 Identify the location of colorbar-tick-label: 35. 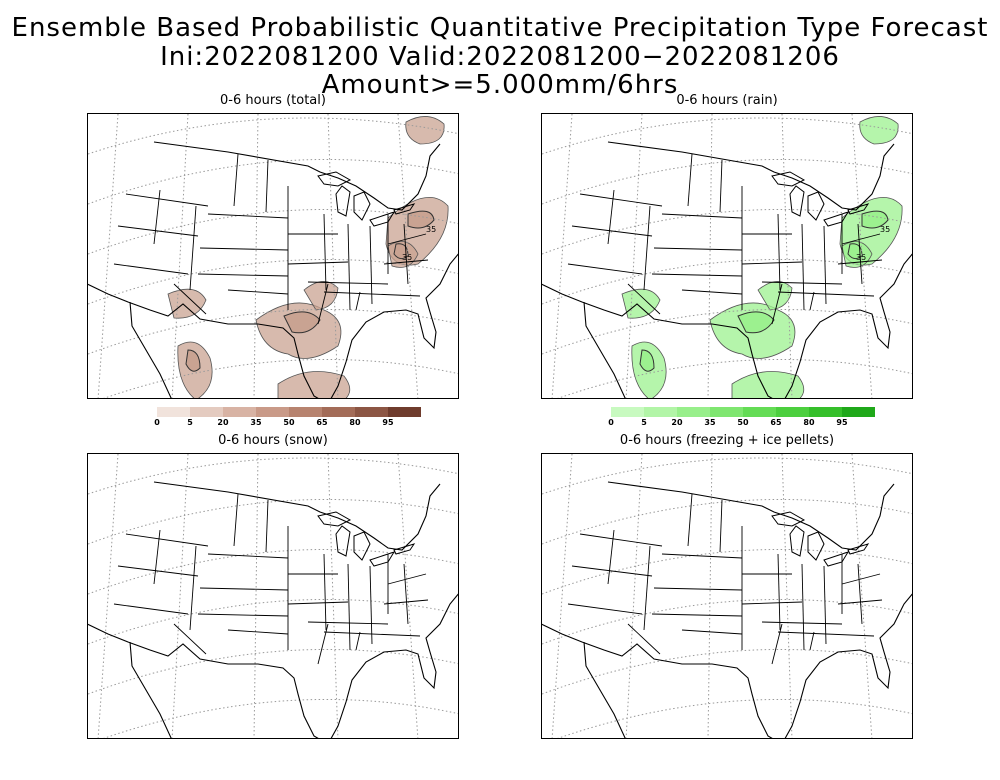
(256, 422).